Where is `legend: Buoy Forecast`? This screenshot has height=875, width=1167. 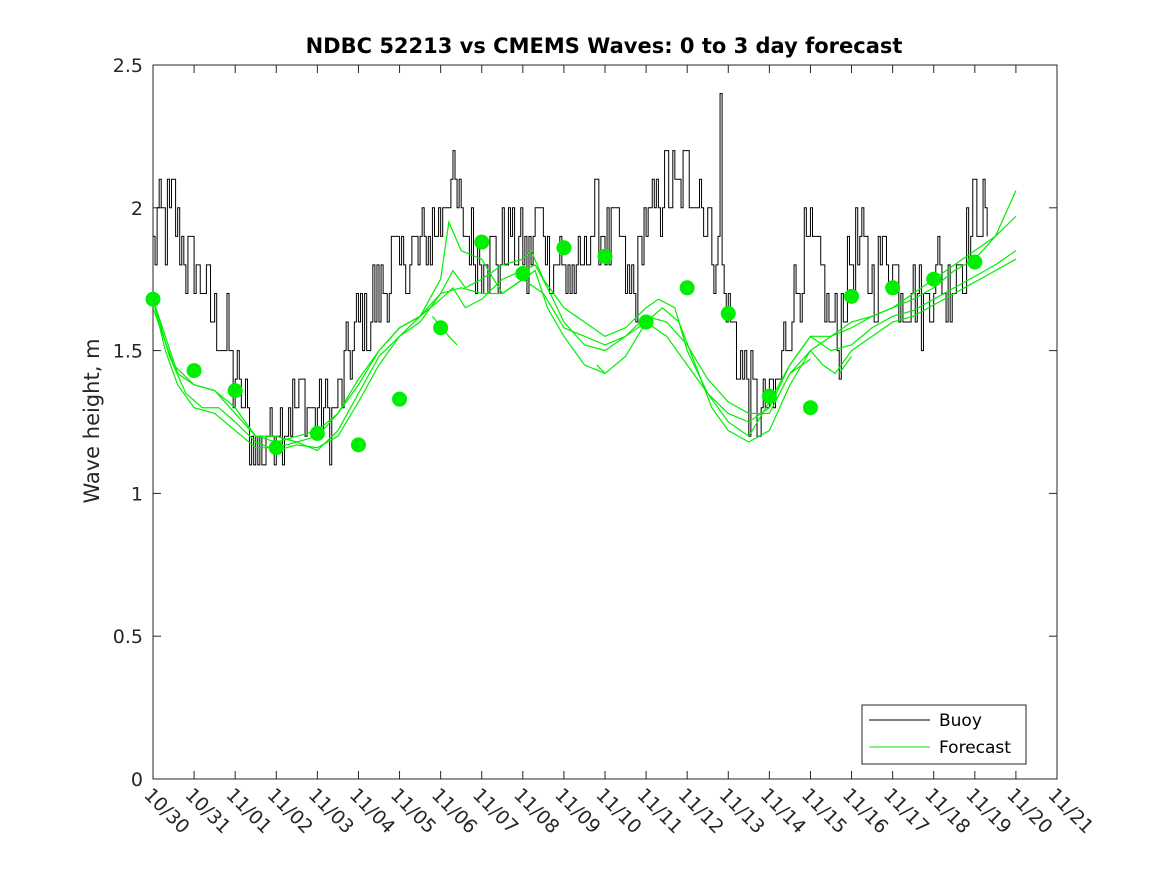
legend: Buoy Forecast is located at coordinates (944, 734).